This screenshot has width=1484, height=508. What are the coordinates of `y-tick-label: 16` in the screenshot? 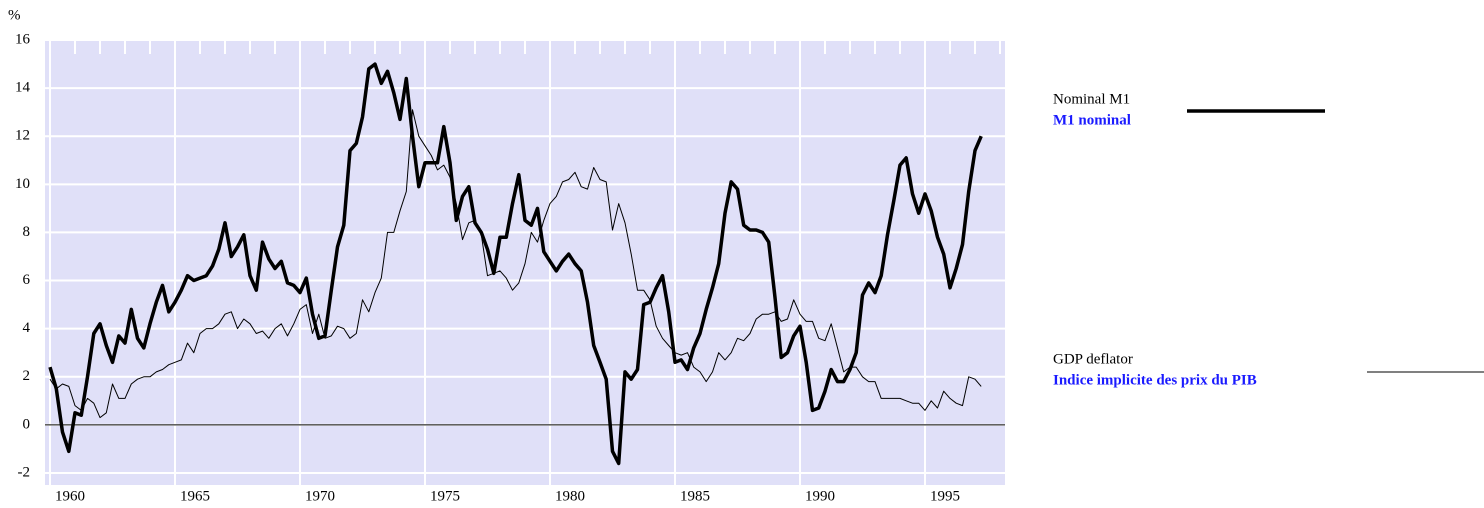 It's located at (23, 39).